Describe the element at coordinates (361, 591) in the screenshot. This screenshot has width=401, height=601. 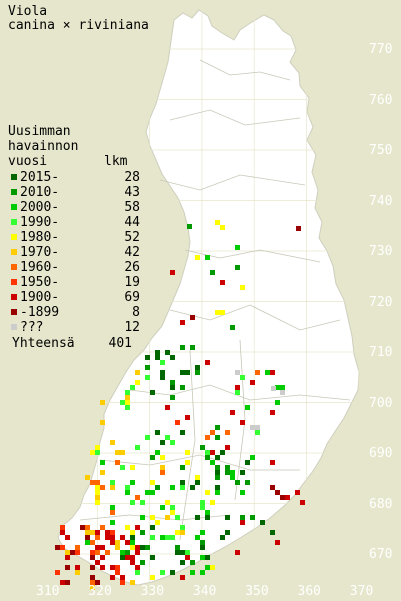
I see `x-axis-tick-label: 370` at that location.